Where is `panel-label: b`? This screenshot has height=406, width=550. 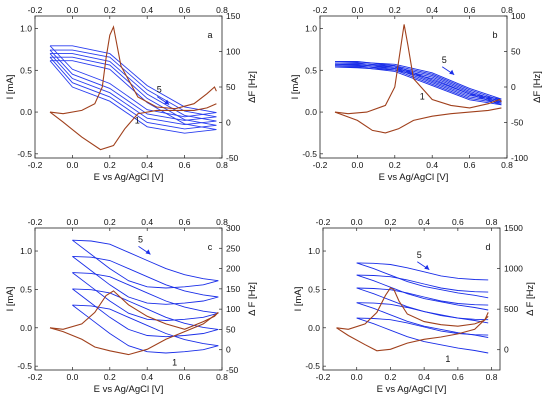
panel-label: b is located at coordinates (494, 35).